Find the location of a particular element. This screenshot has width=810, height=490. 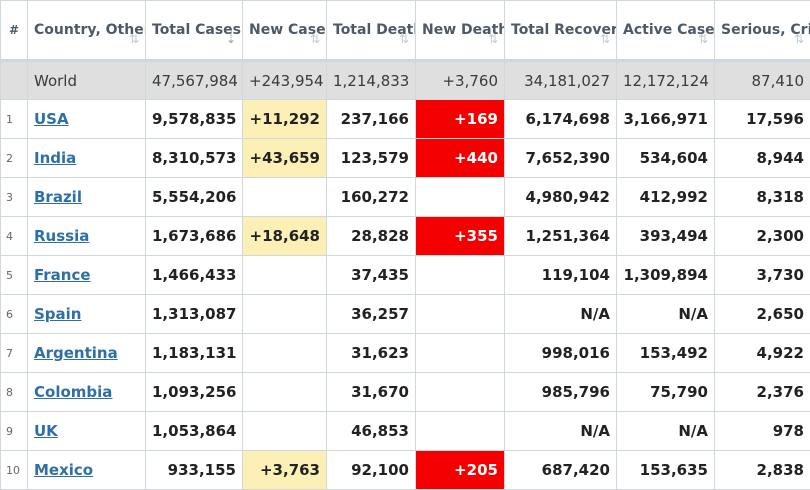

total-recovered-cell: 985,796 is located at coordinates (561, 392).